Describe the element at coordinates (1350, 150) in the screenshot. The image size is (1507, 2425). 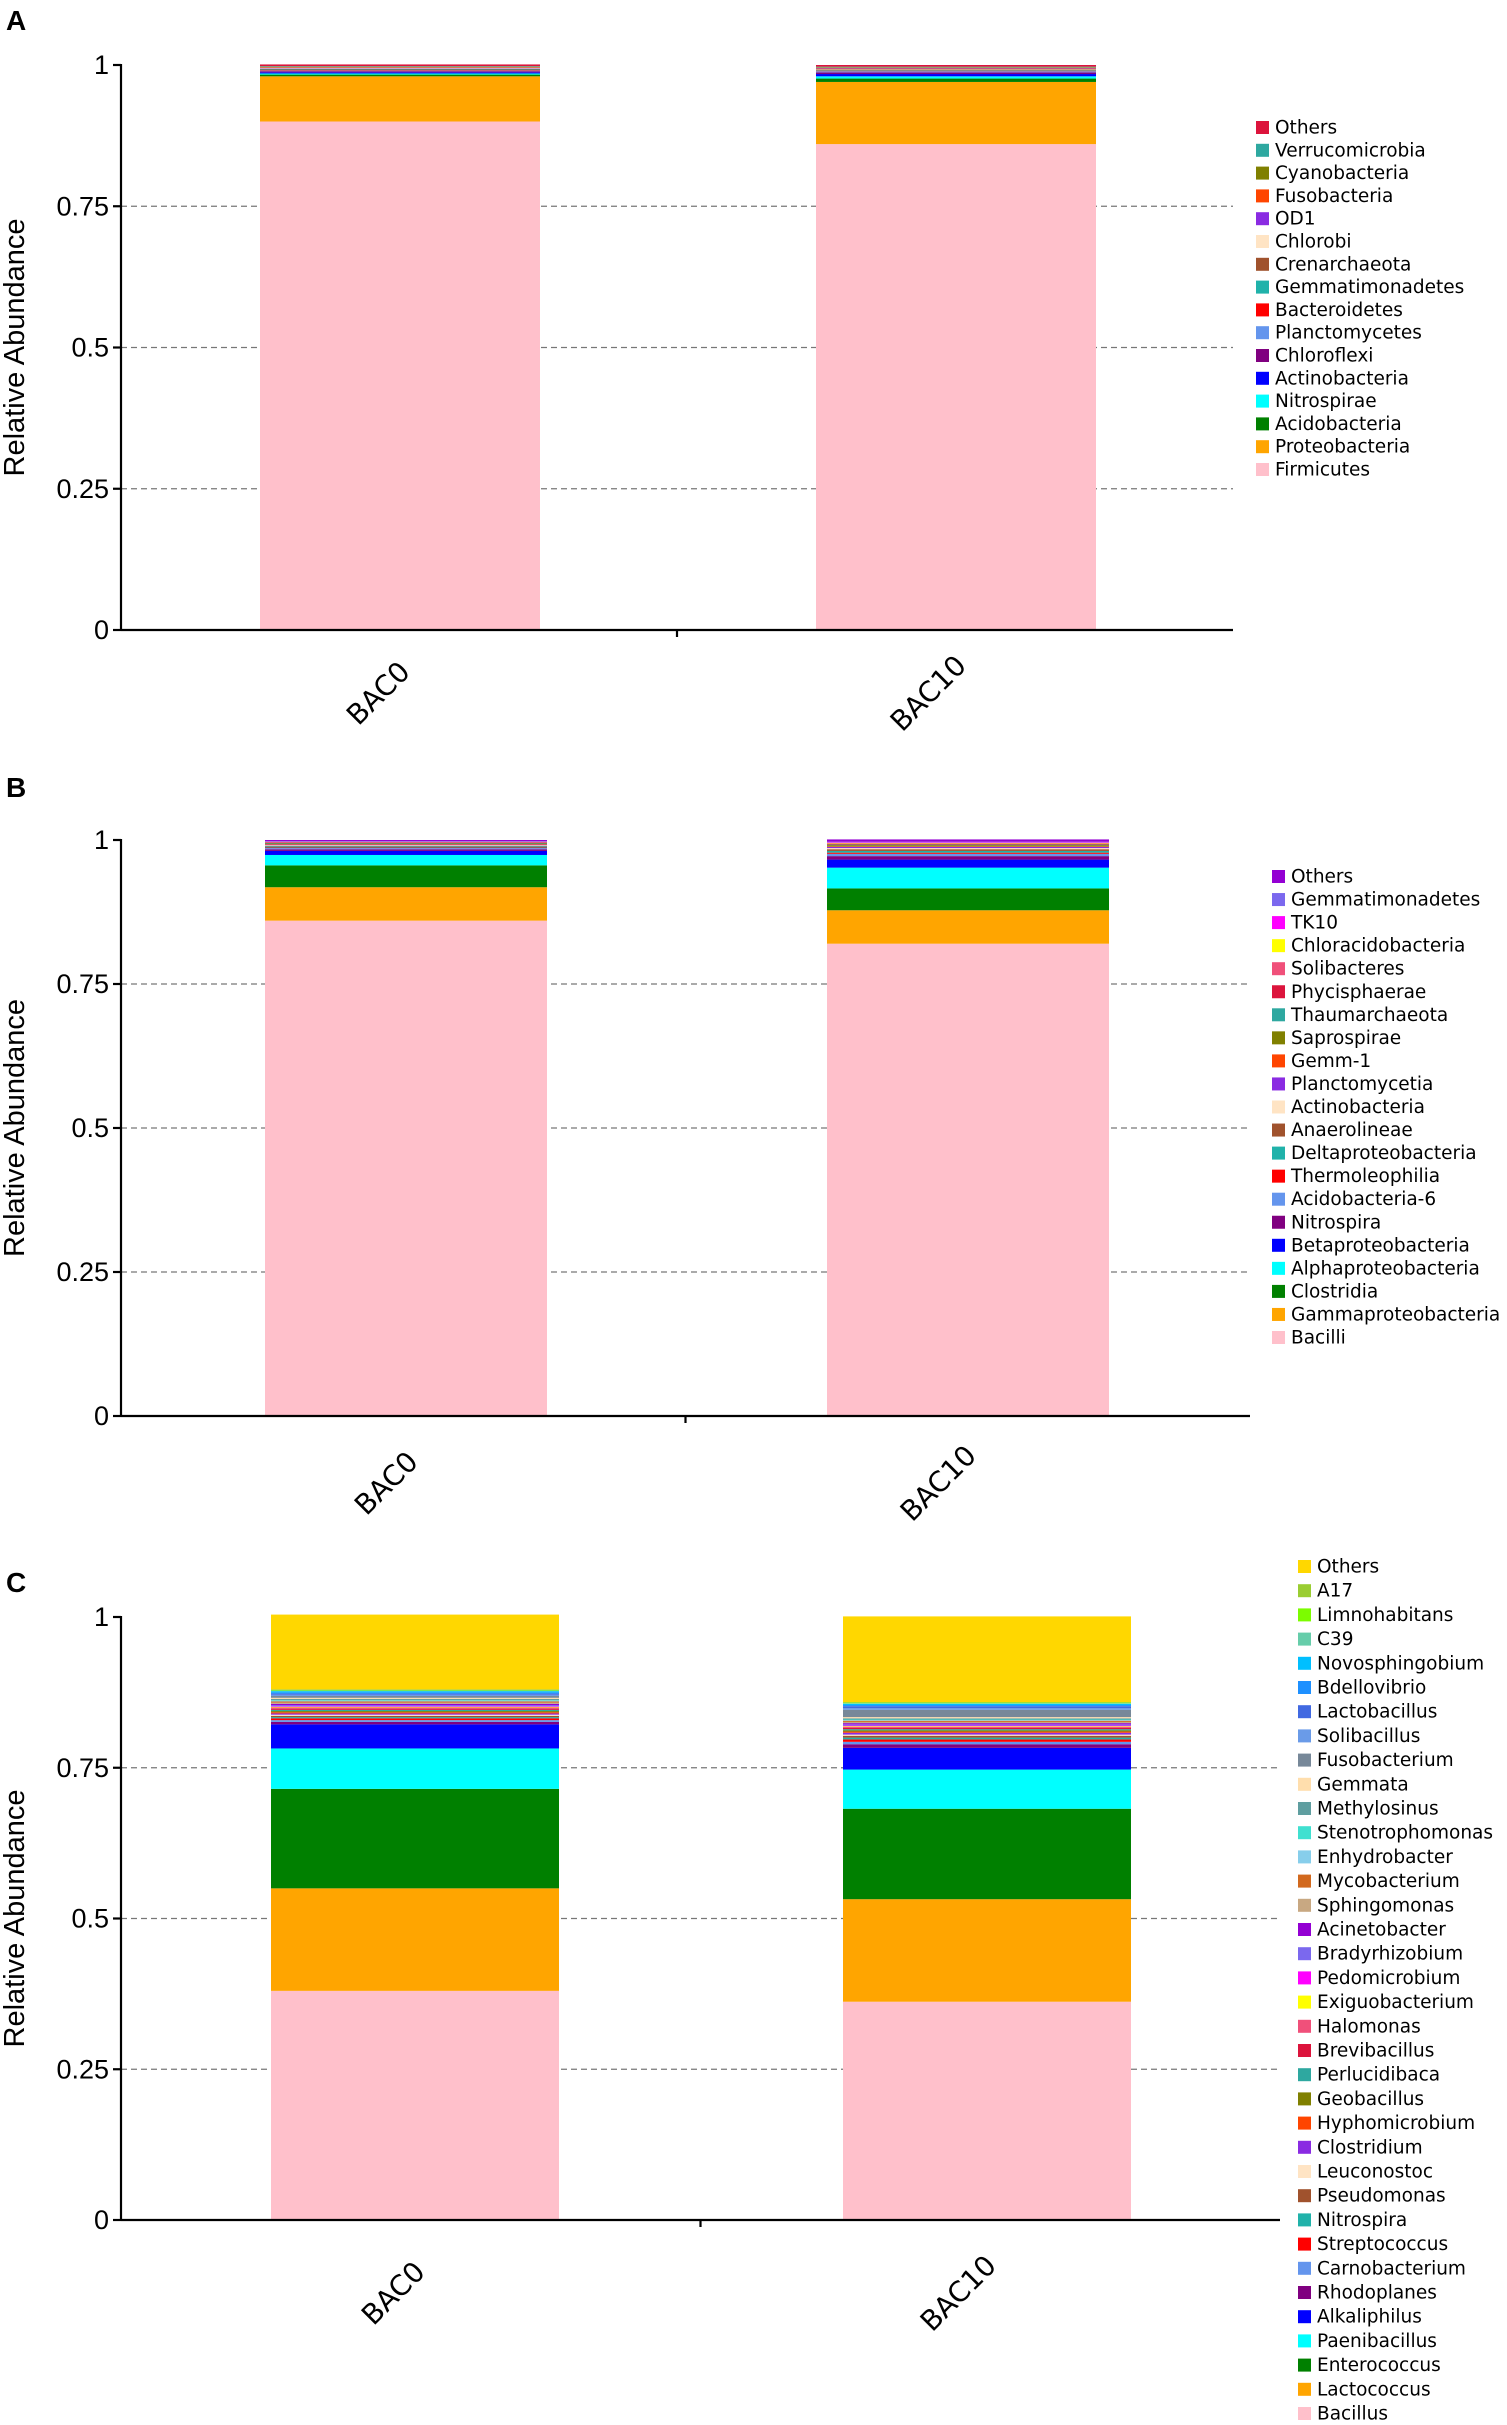
I see `legend-label: Verrucomicrobia` at that location.